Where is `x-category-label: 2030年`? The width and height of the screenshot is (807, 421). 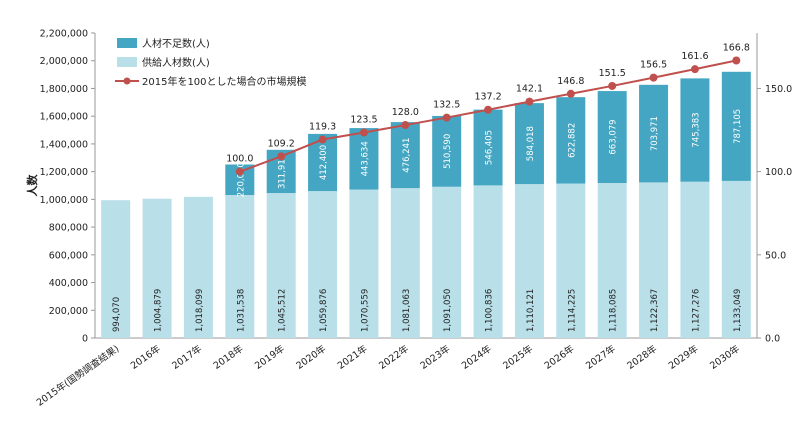 x-category-label: 2030年 is located at coordinates (725, 356).